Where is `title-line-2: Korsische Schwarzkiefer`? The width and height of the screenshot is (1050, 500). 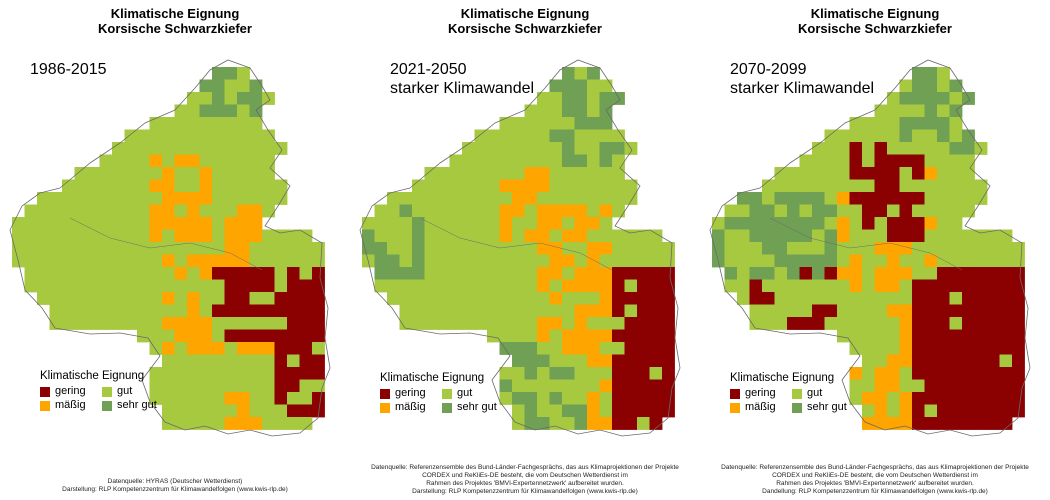 title-line-2: Korsische Schwarzkiefer is located at coordinates (875, 28).